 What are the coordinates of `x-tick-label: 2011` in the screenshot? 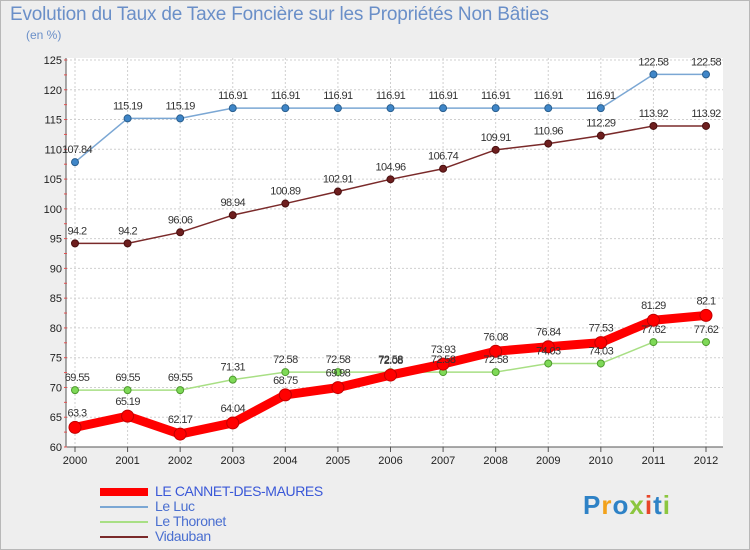 It's located at (654, 461).